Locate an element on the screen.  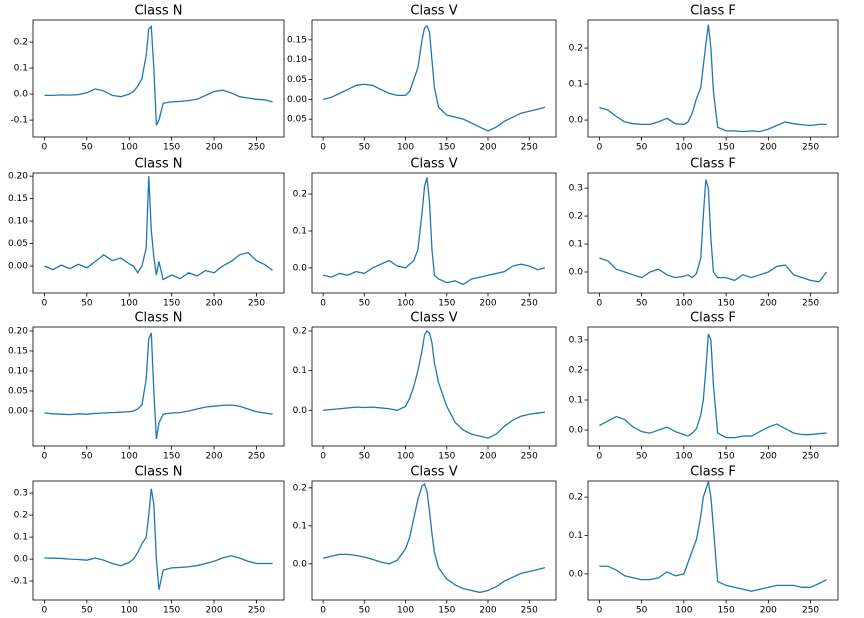
y-tick-label: 0.20 is located at coordinates (18, 177).